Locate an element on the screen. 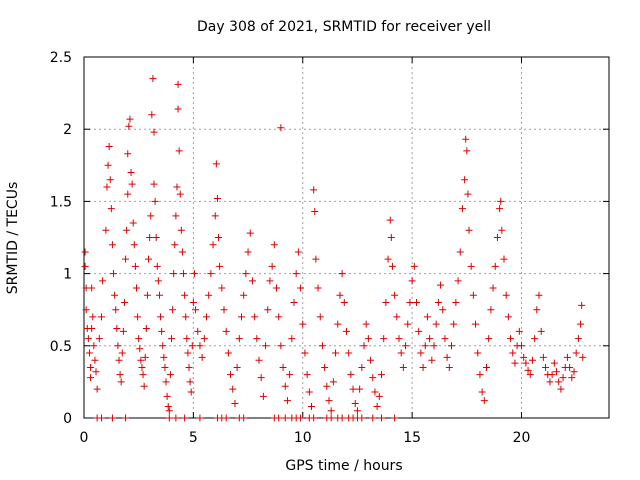 Image resolution: width=640 pixels, height=480 pixels. x-tick-label: 0 is located at coordinates (84, 438).